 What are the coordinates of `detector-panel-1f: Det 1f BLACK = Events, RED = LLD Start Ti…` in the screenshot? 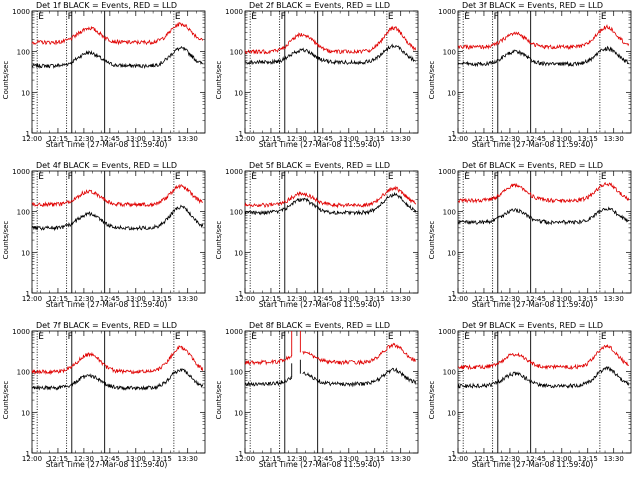 It's located at (106, 80).